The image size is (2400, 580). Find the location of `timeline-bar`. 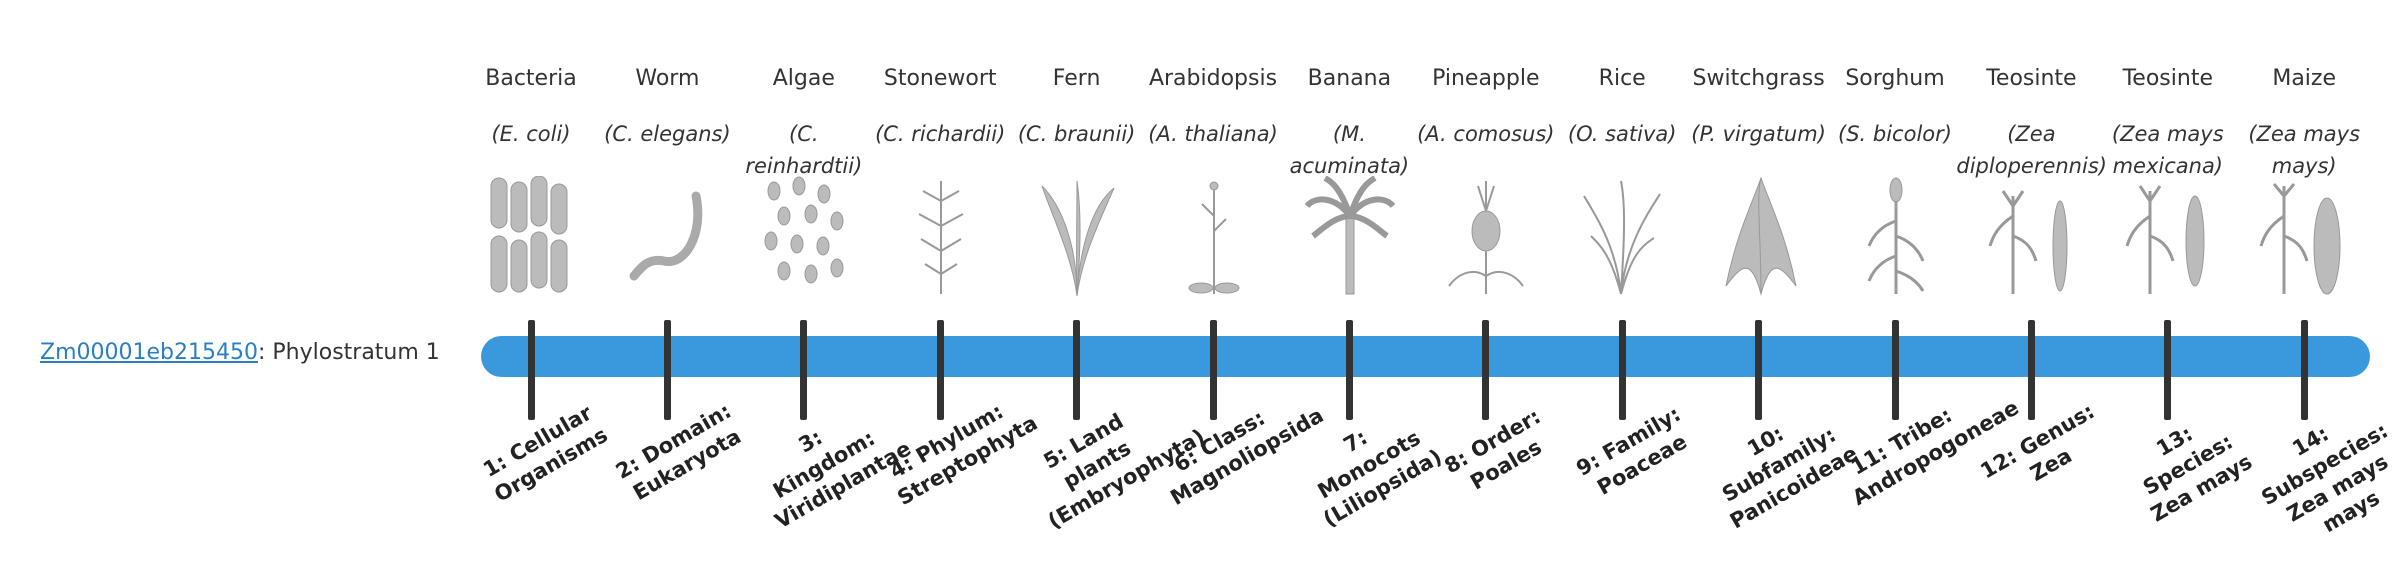

timeline-bar is located at coordinates (1425, 356).